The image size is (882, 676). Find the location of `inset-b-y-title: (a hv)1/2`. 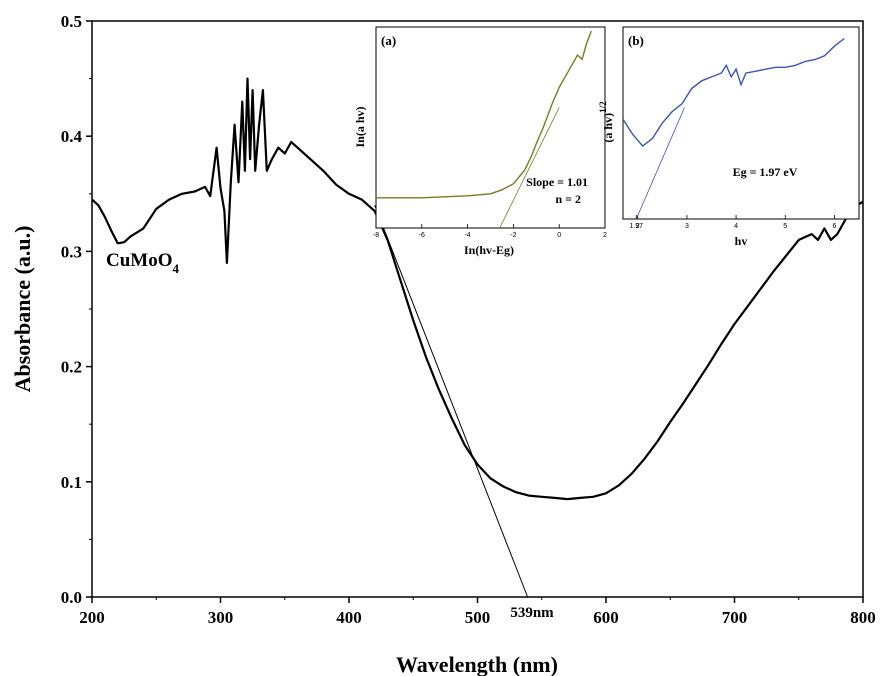

inset-b-y-title: (a hv)1/2 is located at coordinates (606, 122).